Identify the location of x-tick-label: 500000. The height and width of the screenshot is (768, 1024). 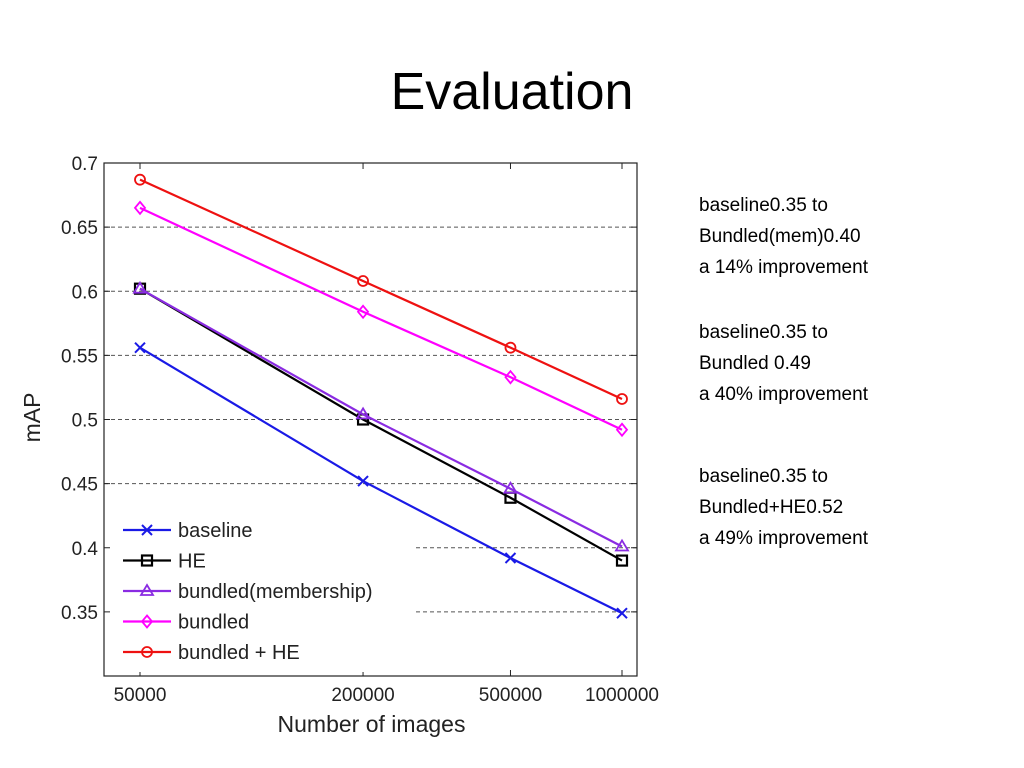
(510, 695).